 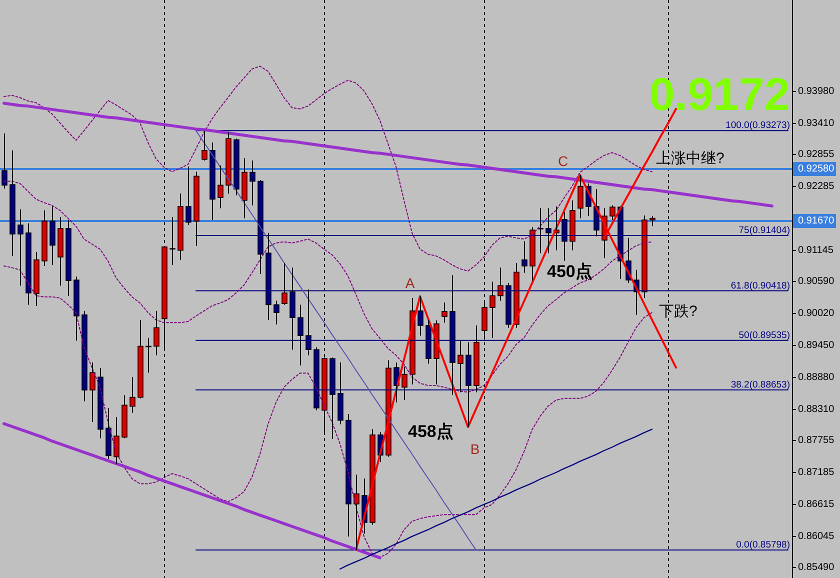 I want to click on y-tick-label: 0.92285, so click(x=816, y=186).